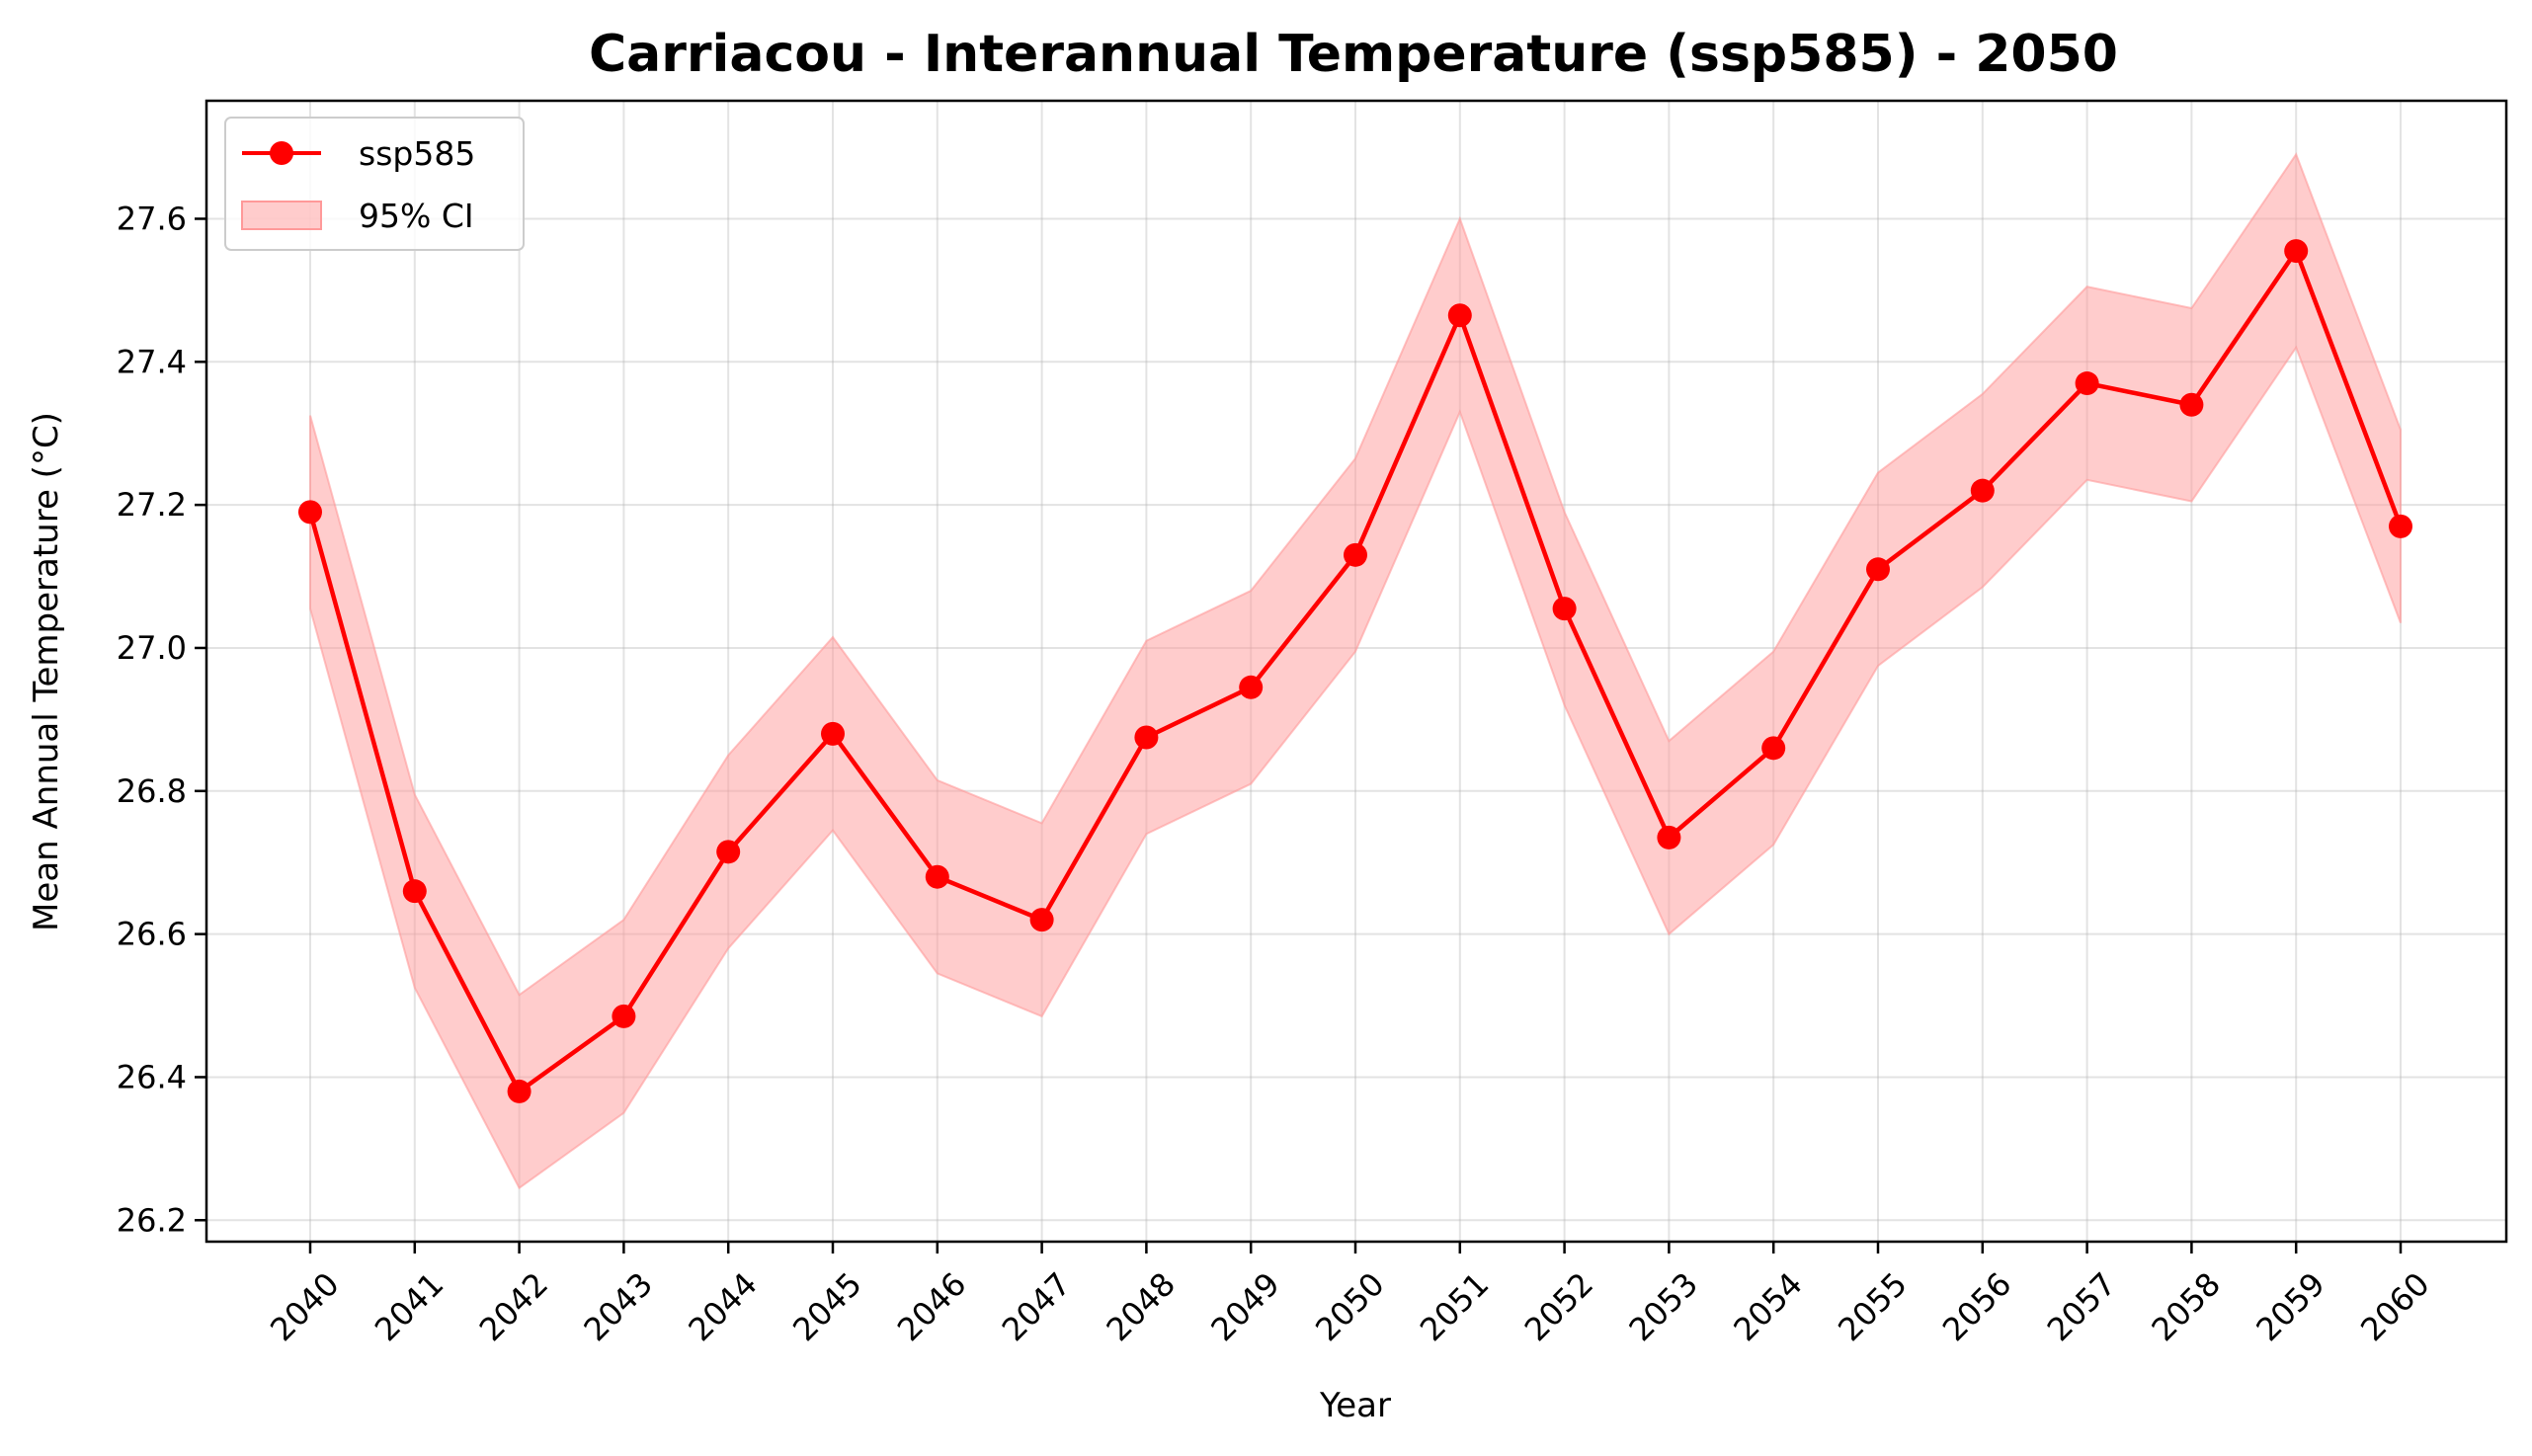 The height and width of the screenshot is (1456, 2532). Describe the element at coordinates (1459, 315) in the screenshot. I see `data-point-2051` at that location.